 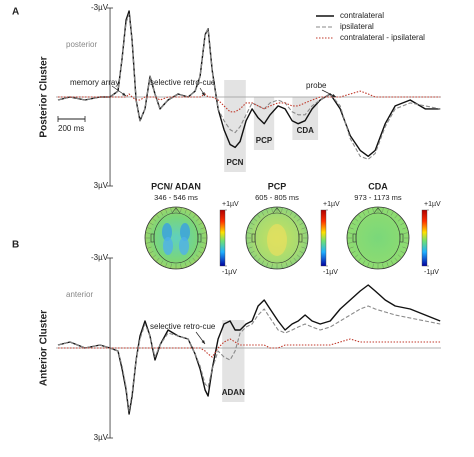 I want to click on time-window, so click(x=235, y=126).